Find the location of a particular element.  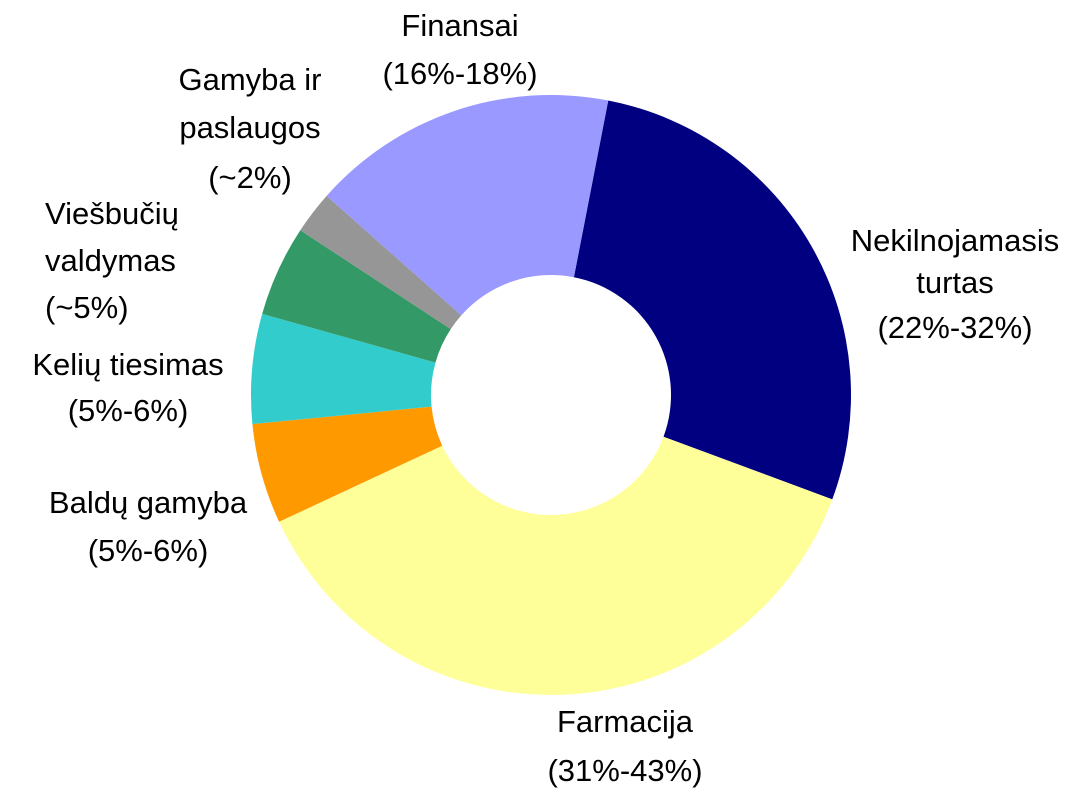

slice-label: valdymas is located at coordinates (110, 260).